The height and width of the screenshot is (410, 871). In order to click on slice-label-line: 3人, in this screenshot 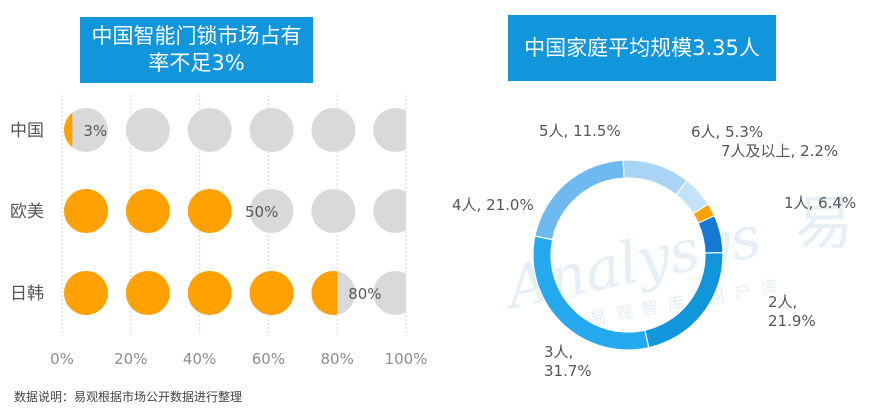, I will do `click(558, 352)`.